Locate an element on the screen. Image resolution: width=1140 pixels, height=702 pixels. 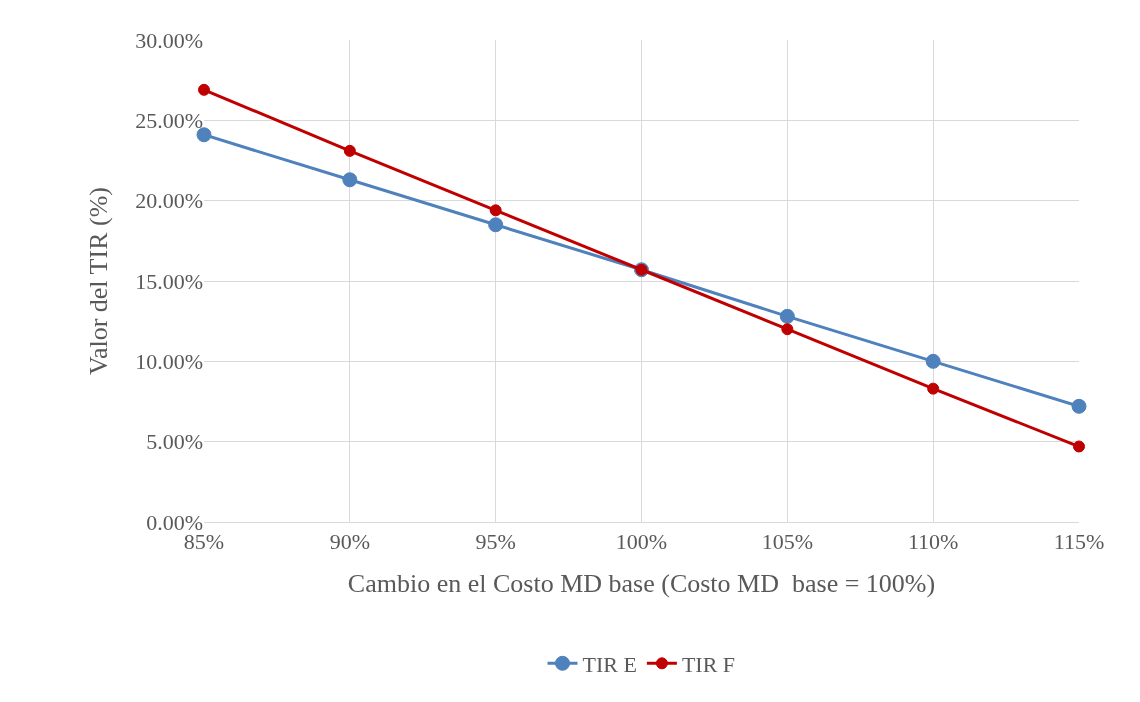
y-tick-label: 25.00% is located at coordinates (169, 121).